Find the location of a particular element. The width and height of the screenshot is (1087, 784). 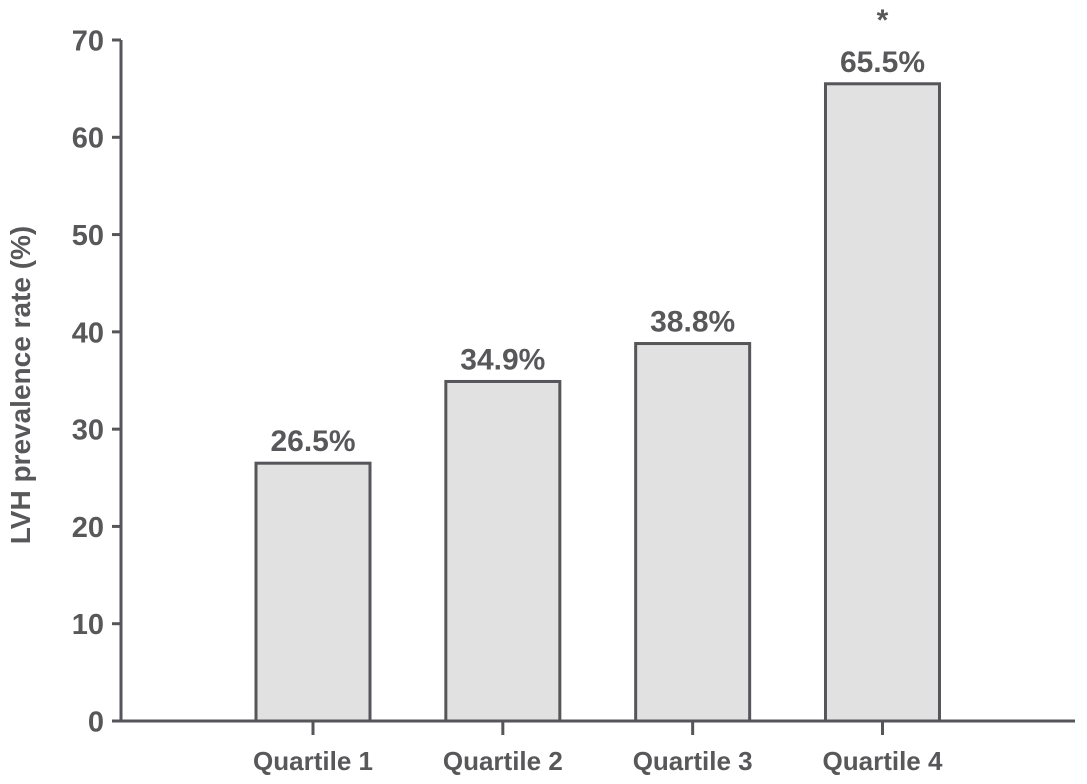

y-axis-tick-label: 20 is located at coordinates (88, 528).